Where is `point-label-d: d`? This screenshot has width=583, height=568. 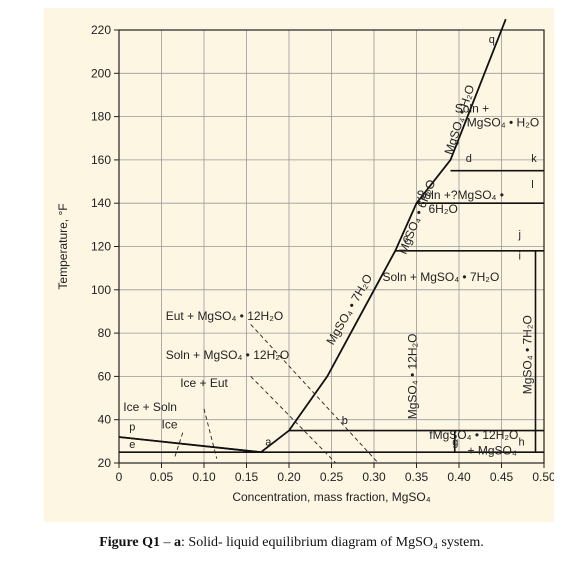 point-label-d: d is located at coordinates (469, 159).